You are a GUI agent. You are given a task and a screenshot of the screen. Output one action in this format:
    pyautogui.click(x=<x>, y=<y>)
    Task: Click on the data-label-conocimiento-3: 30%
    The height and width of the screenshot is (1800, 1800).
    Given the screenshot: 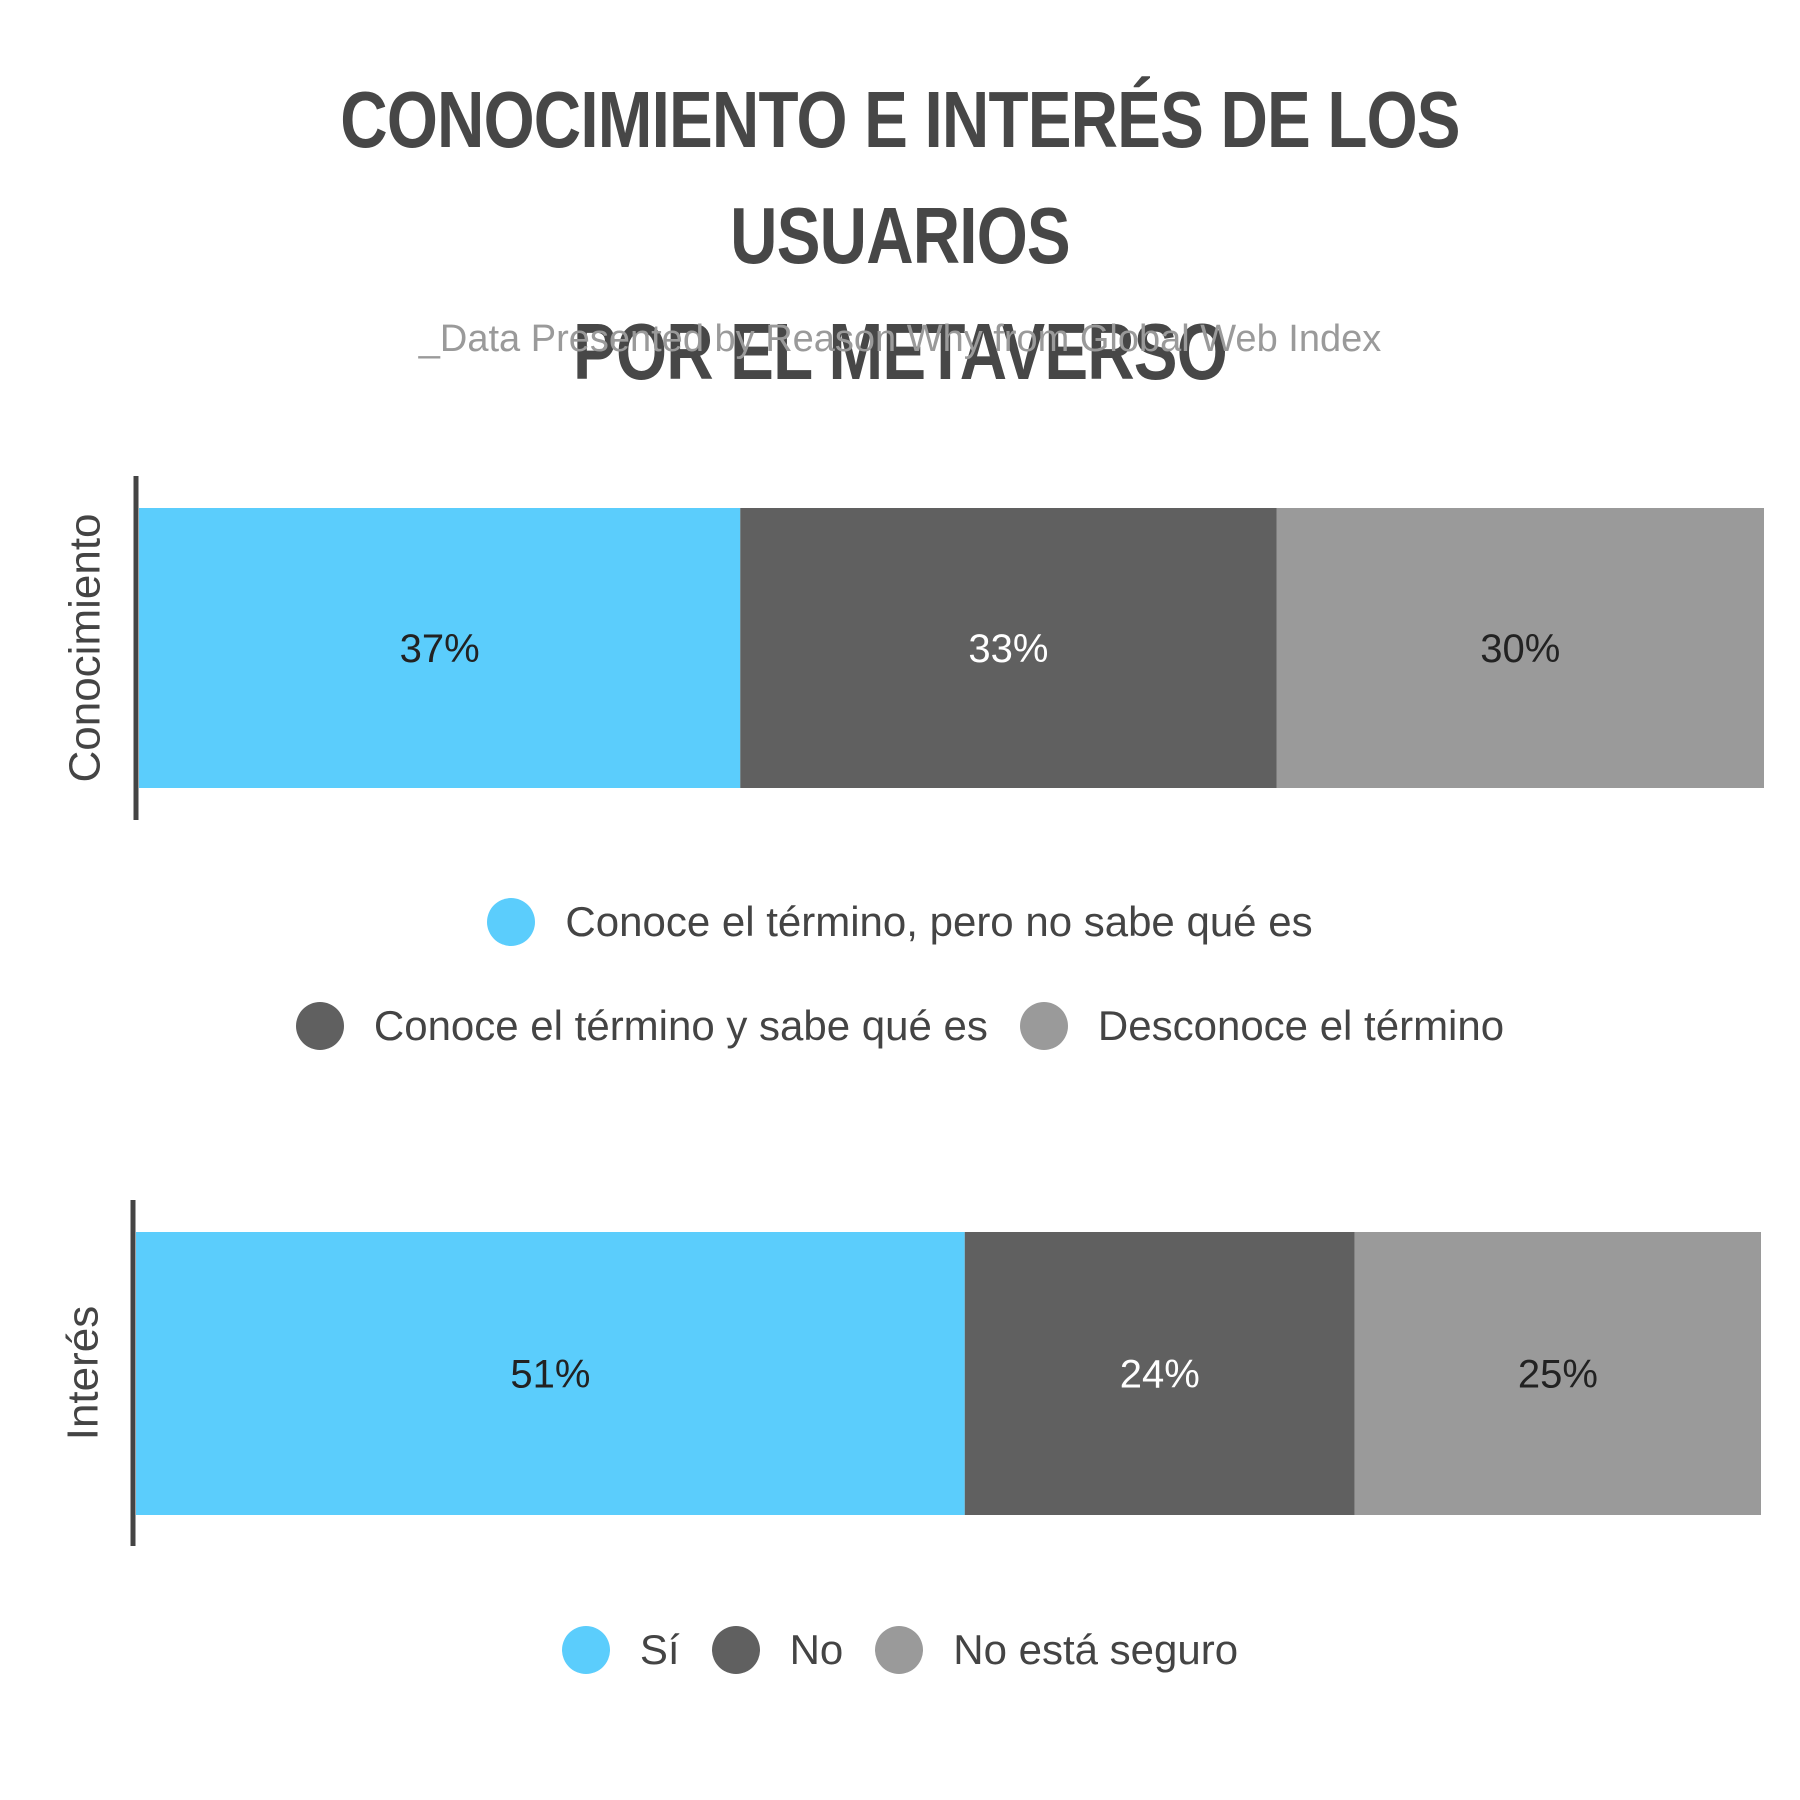 What is the action you would take?
    pyautogui.click(x=1520, y=649)
    